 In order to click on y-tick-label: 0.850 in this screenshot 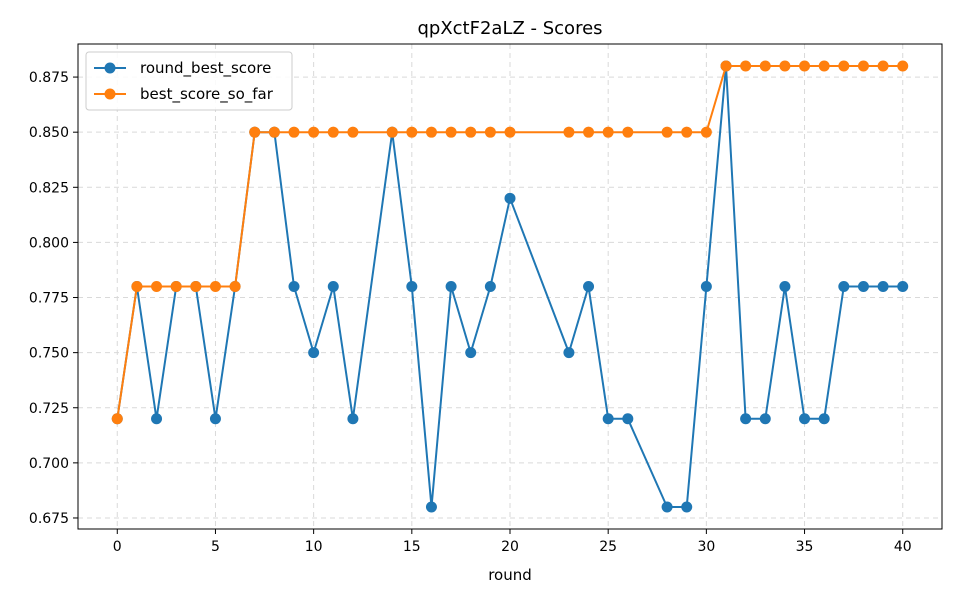, I will do `click(49, 133)`.